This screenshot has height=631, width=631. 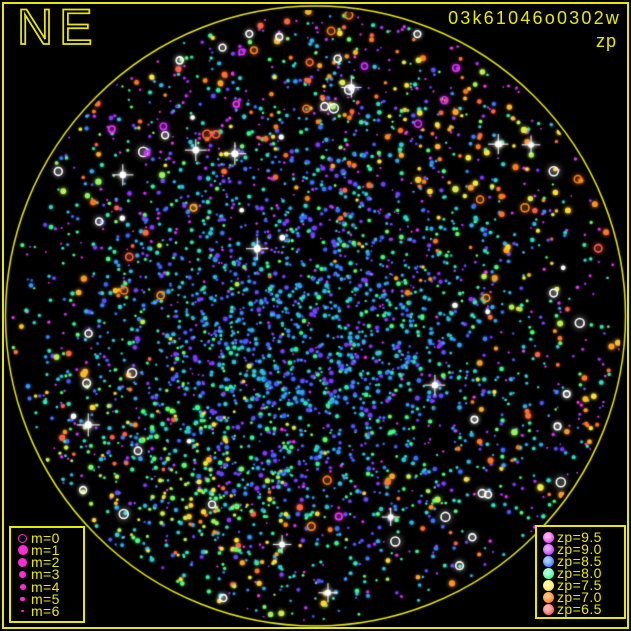 I want to click on zeropoint-legend-label: zp=9.0, so click(x=579, y=549).